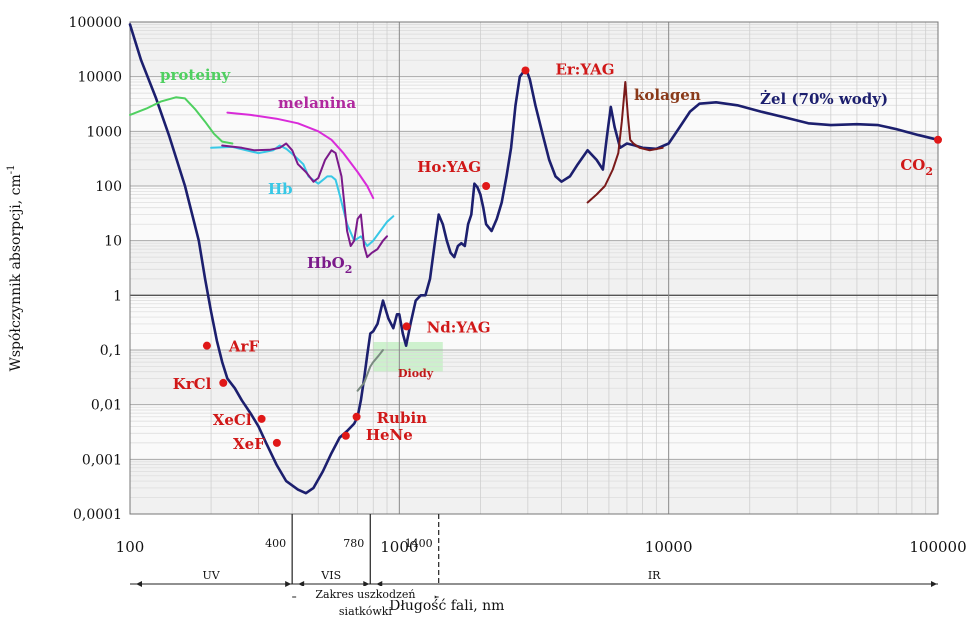 The height and width of the screenshot is (632, 975). What do you see at coordinates (15, 267) in the screenshot?
I see `y-axis-label: Współczynnik absorpcji, cm-1` at bounding box center [15, 267].